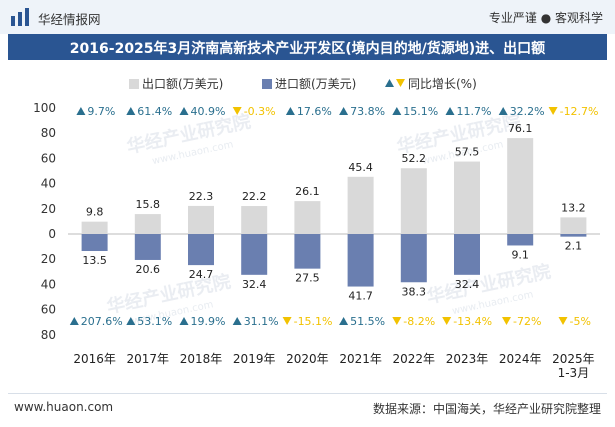 The height and width of the screenshot is (427, 615). Describe the element at coordinates (20, 17) in the screenshot. I see `logo-icon` at that location.